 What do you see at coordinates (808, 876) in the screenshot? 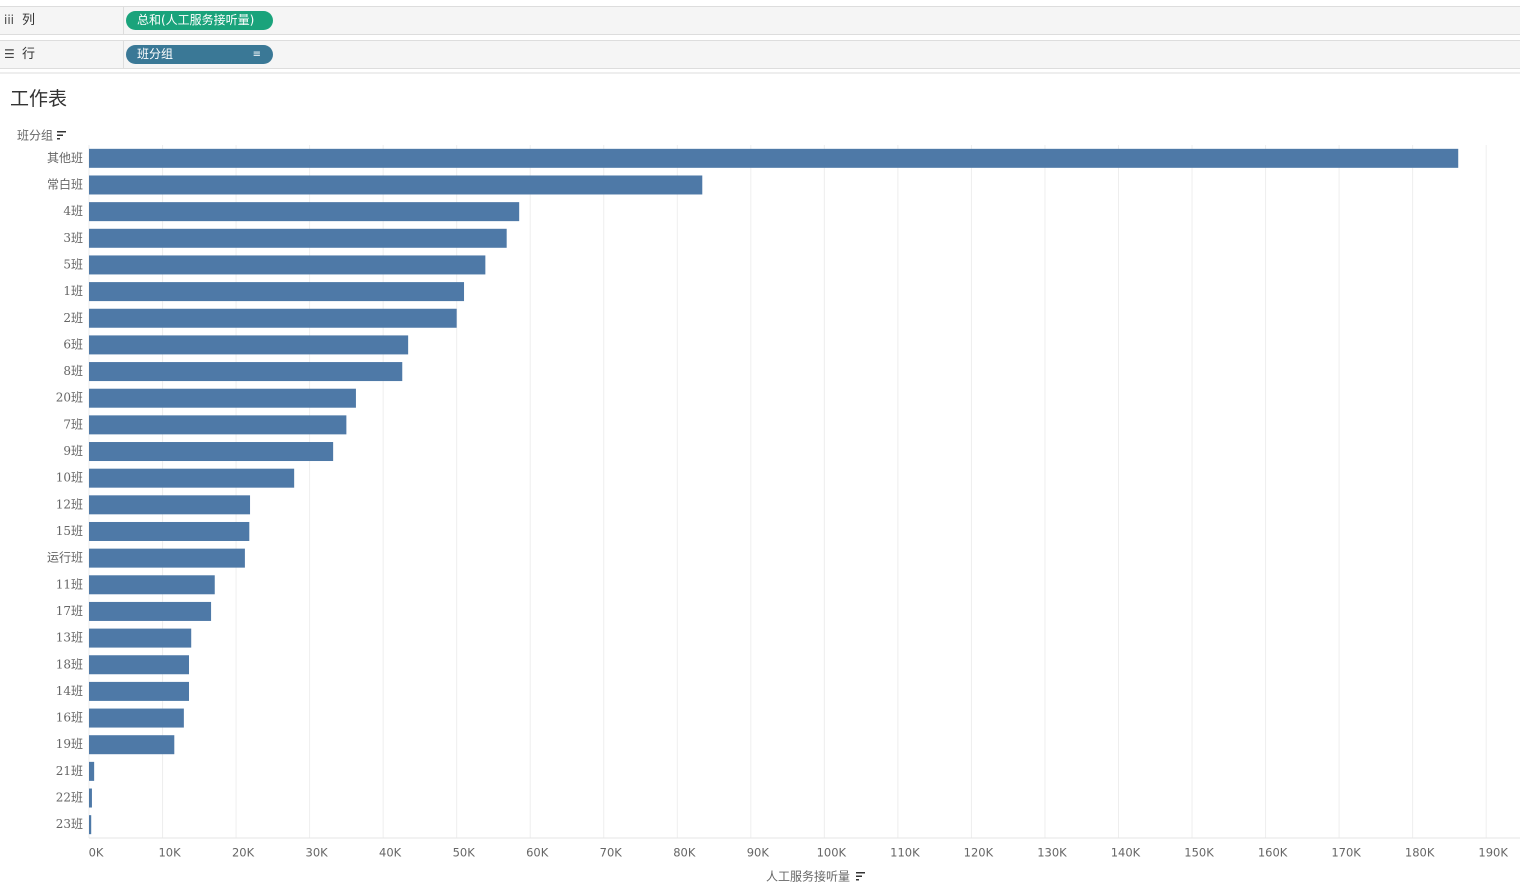
I see `x-axis-title: 人工服务接听量` at bounding box center [808, 876].